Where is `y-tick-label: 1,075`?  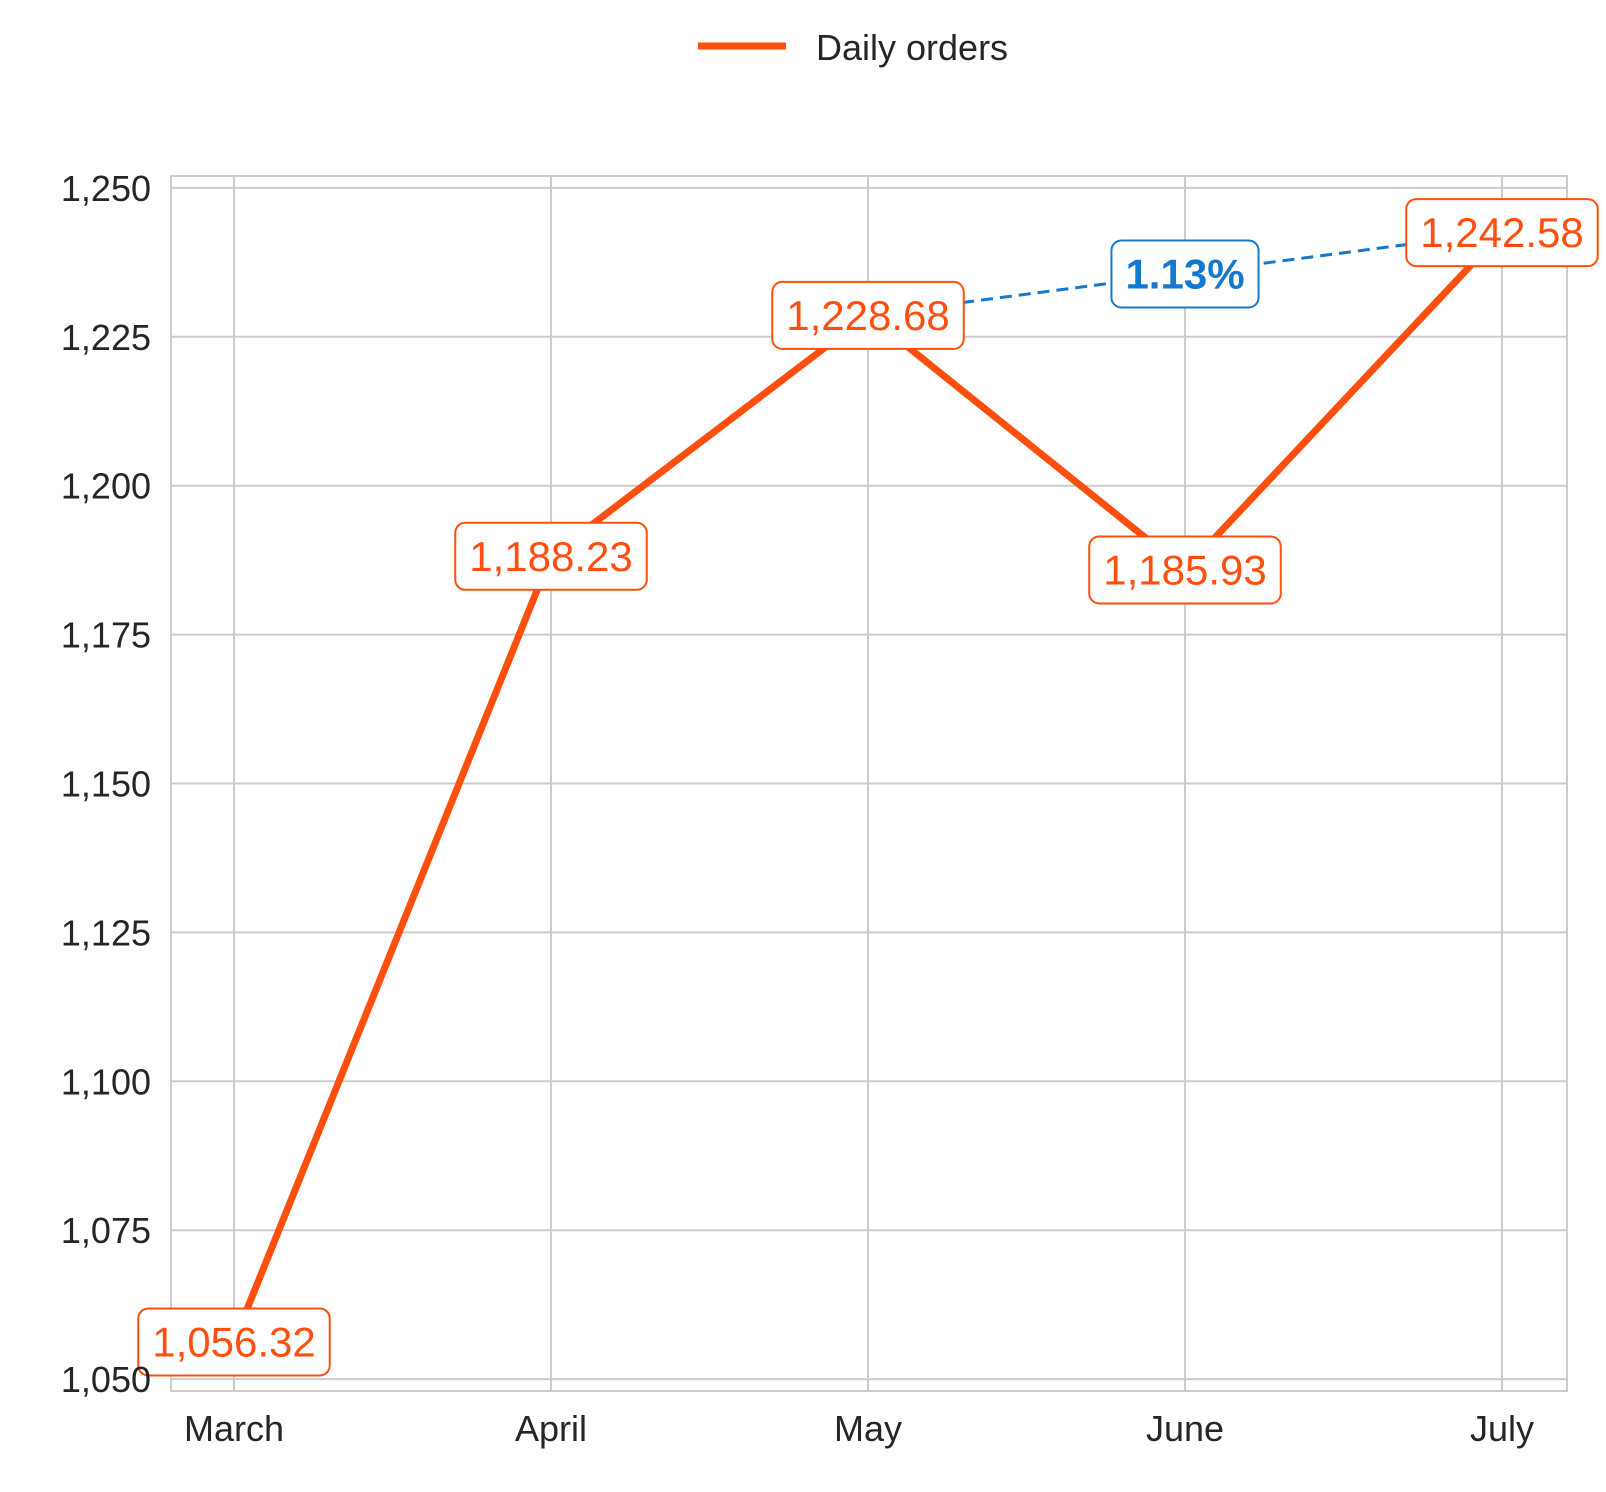 y-tick-label: 1,075 is located at coordinates (106, 1230).